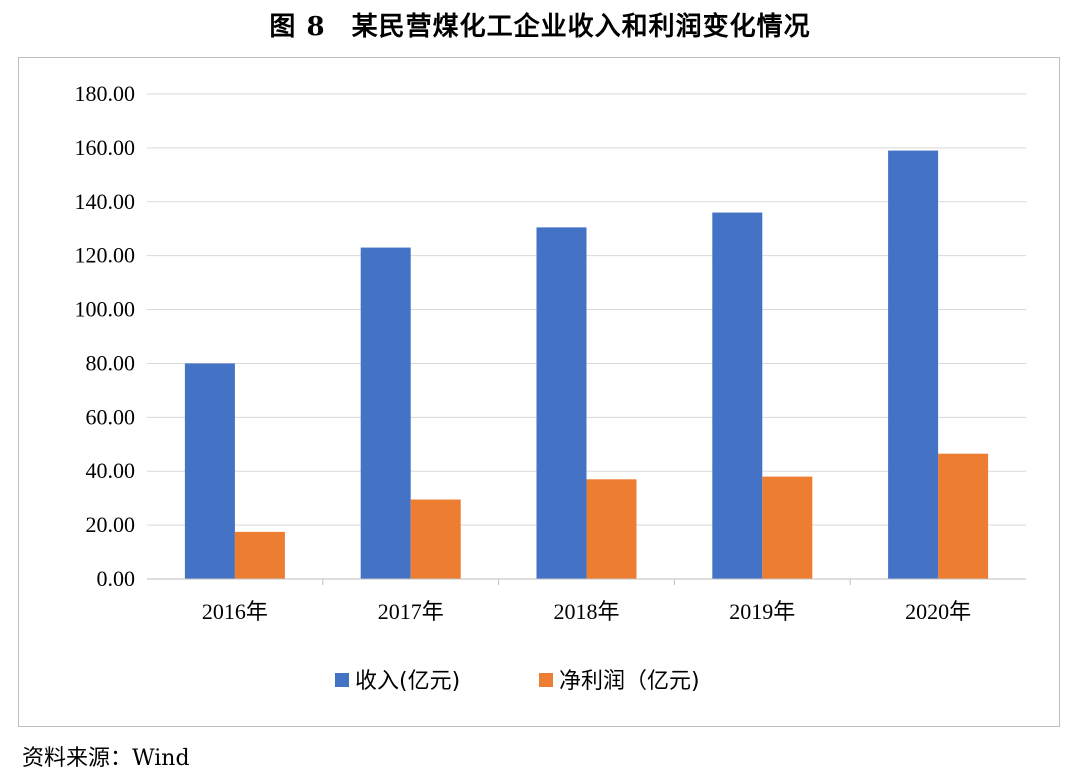 This screenshot has height=778, width=1080. Describe the element at coordinates (297, 27) in the screenshot. I see `figure-label: 图 8` at that location.